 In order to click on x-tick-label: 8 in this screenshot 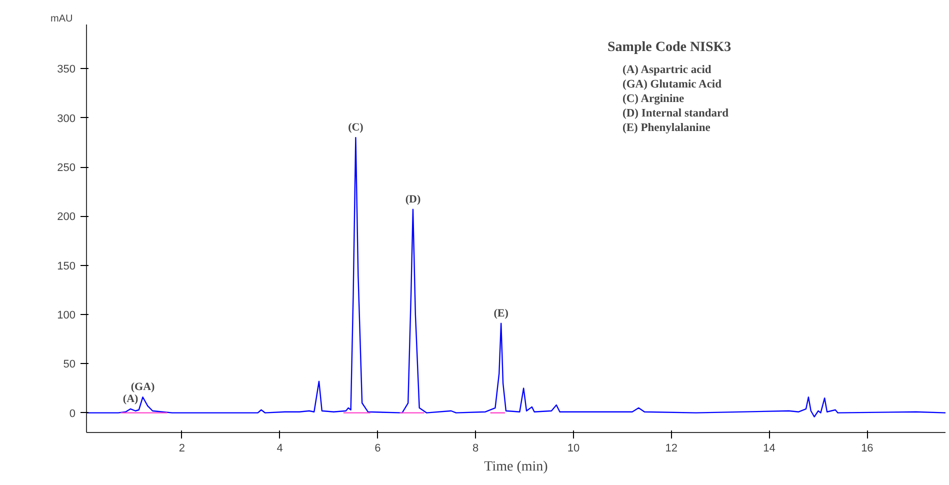, I will do `click(475, 448)`.